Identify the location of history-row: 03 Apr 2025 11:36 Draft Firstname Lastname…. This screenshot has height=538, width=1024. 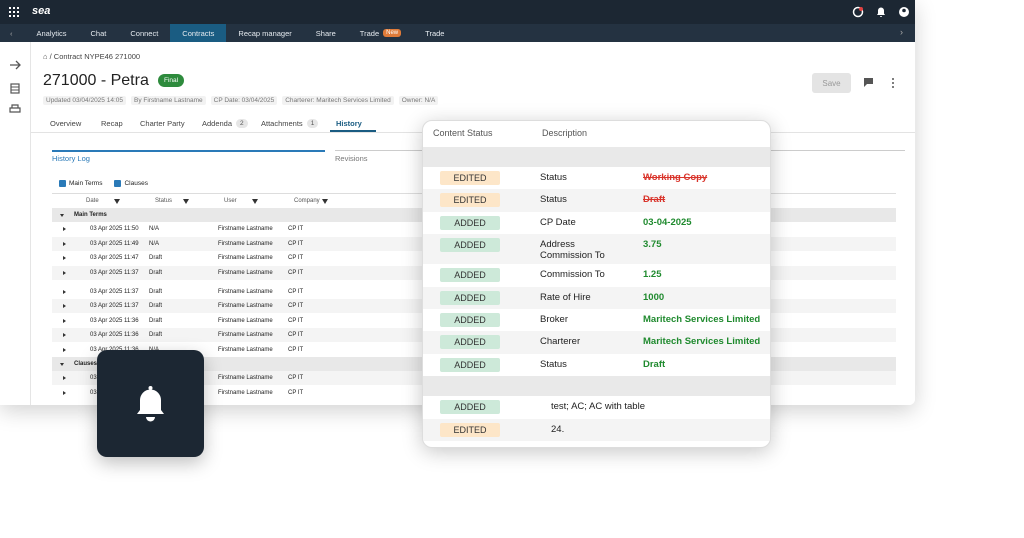
(474, 321).